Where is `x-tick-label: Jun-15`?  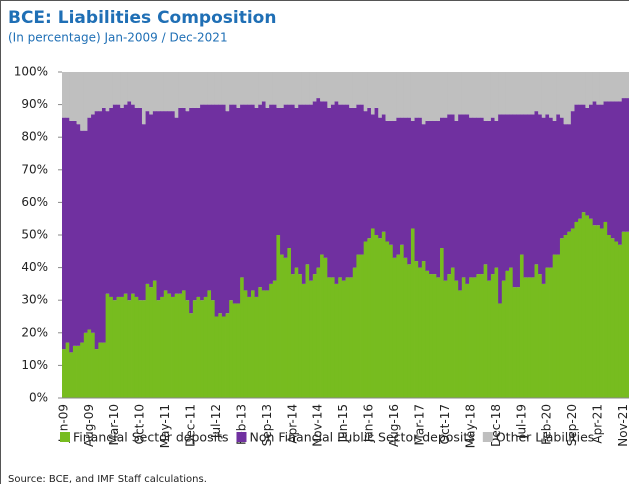 x-tick-label: Jun-15 is located at coordinates (343, 423).